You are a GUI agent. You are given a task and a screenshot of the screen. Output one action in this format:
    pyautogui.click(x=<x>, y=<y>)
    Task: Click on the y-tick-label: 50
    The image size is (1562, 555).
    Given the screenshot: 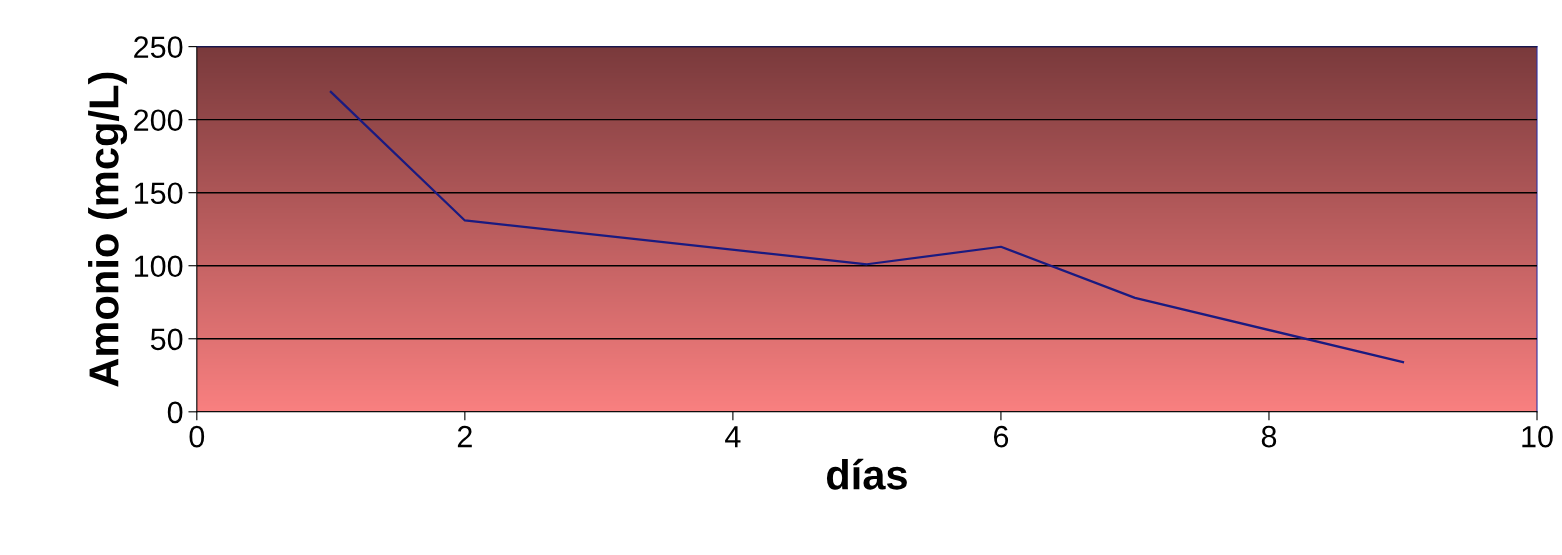 What is the action you would take?
    pyautogui.click(x=166, y=339)
    